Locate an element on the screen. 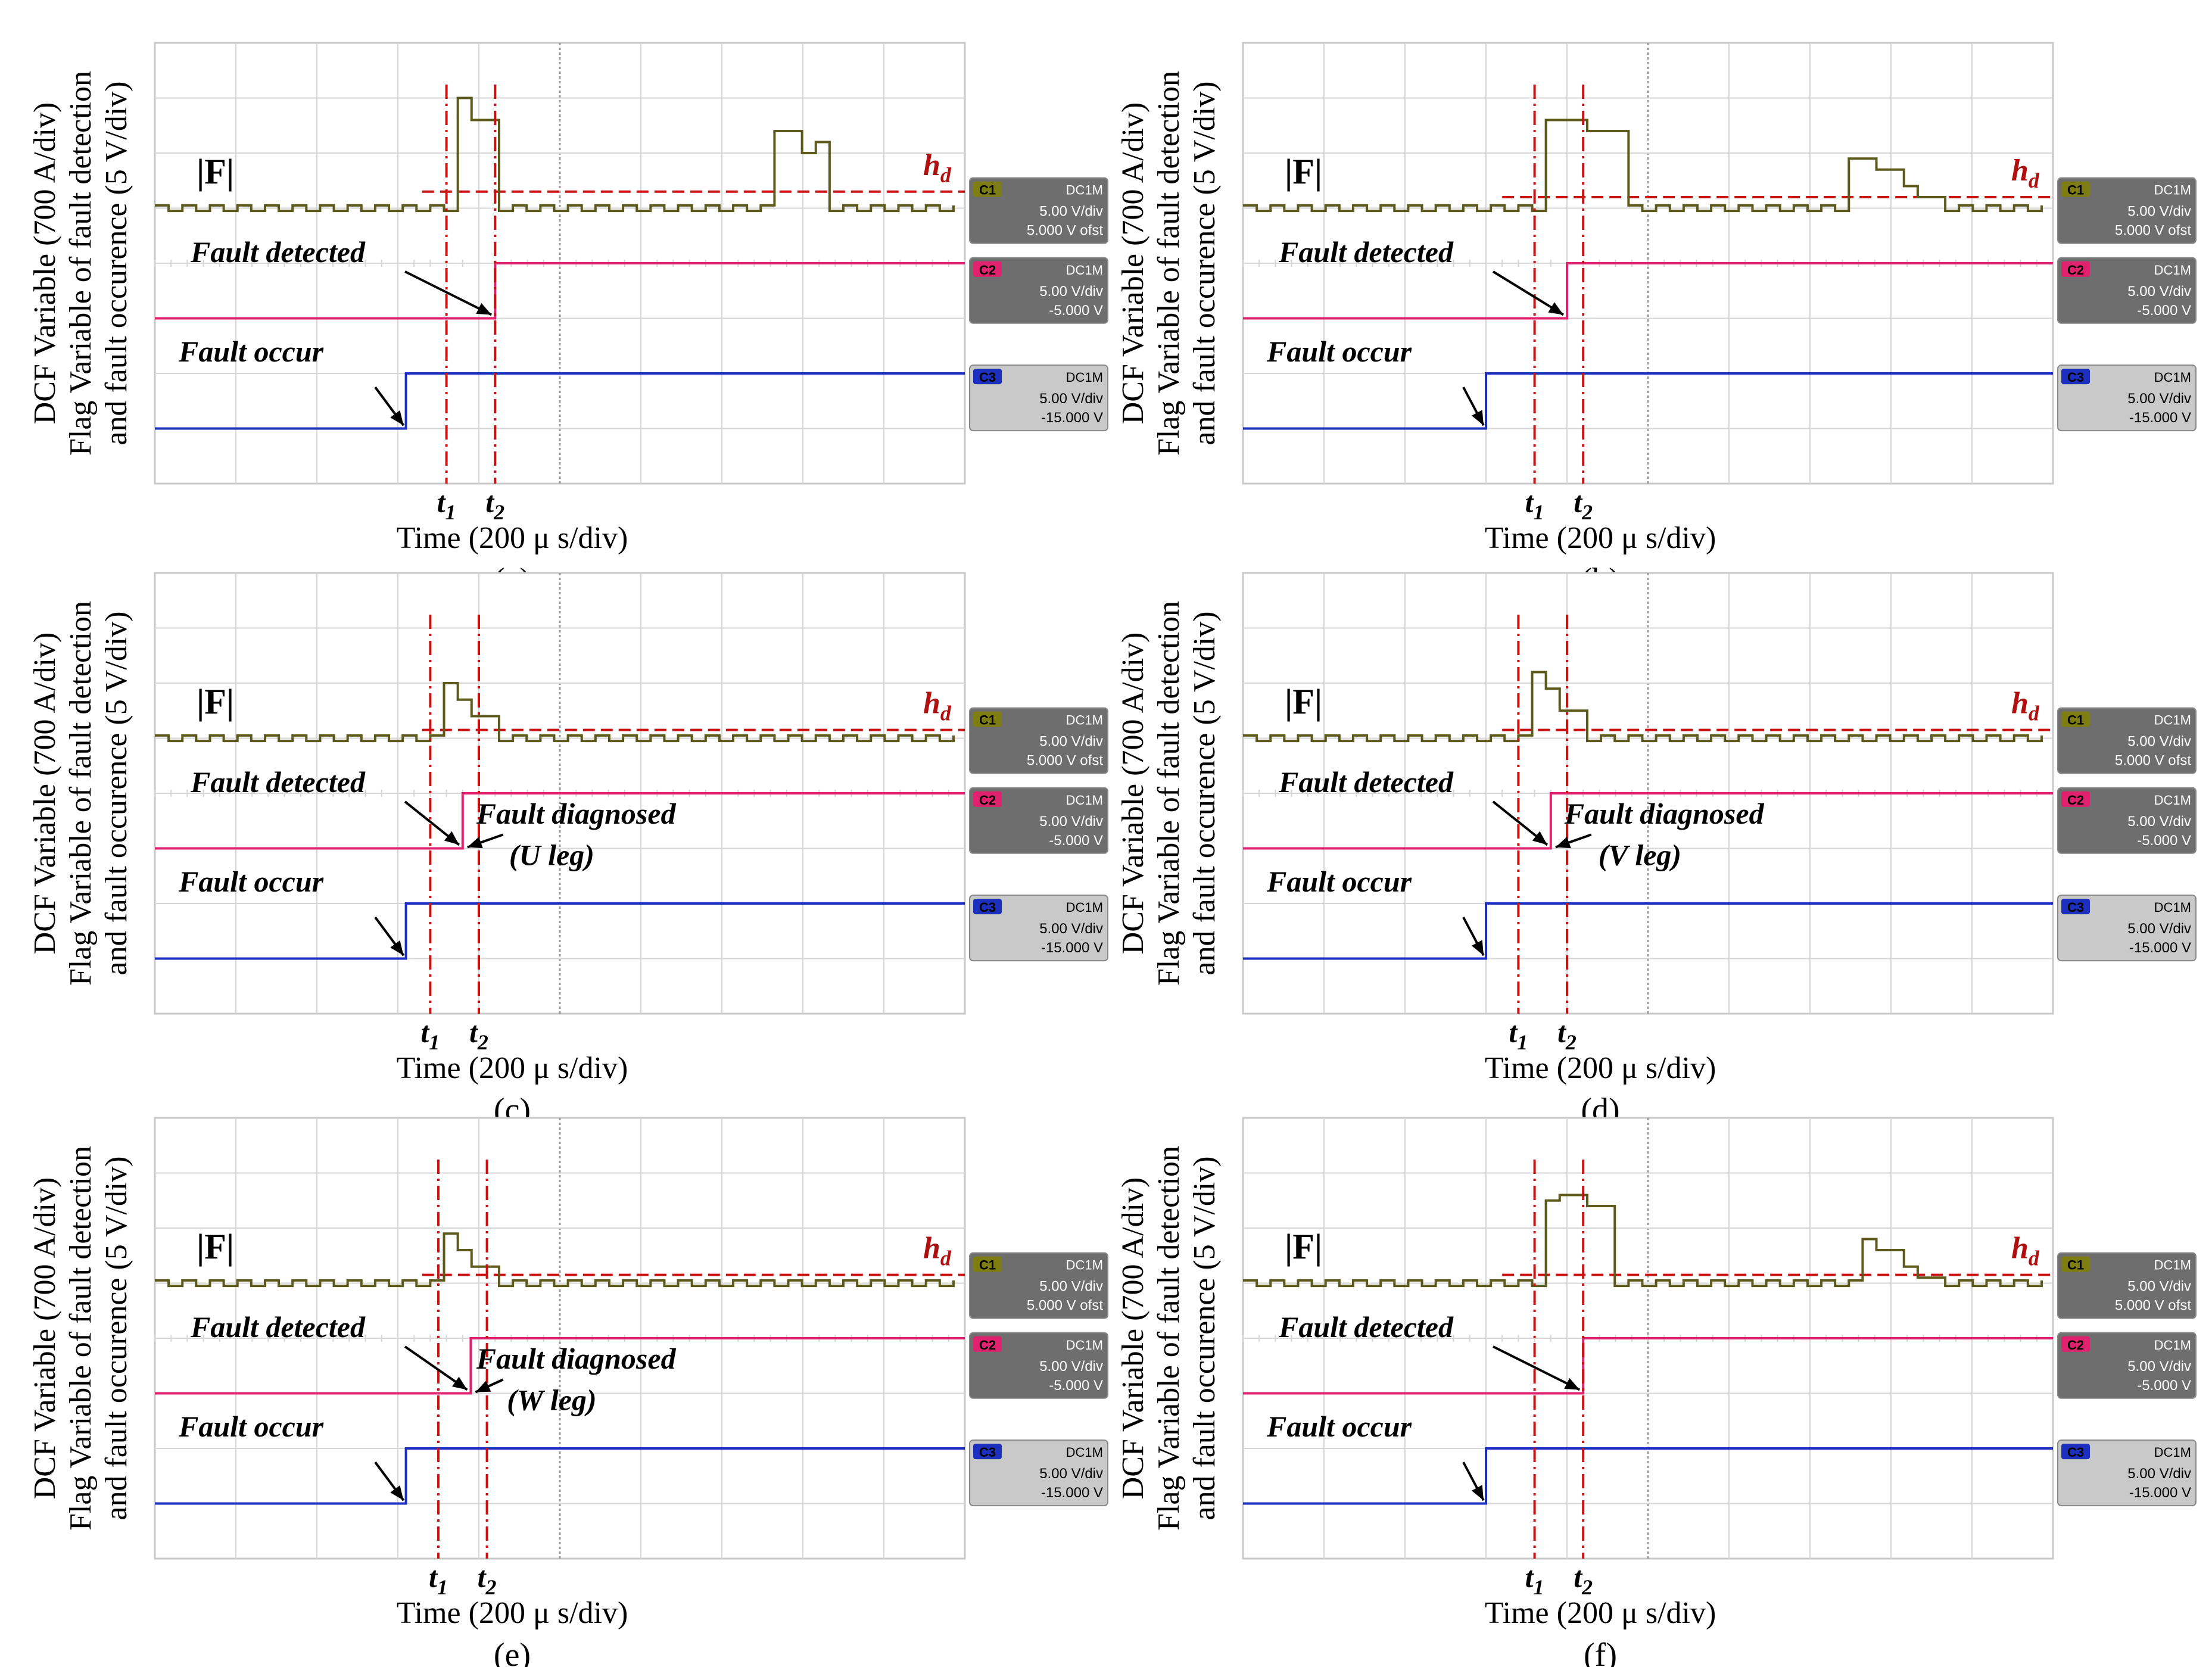 This screenshot has height=1667, width=2212. fault-diagnosed-arrow is located at coordinates (486, 841).